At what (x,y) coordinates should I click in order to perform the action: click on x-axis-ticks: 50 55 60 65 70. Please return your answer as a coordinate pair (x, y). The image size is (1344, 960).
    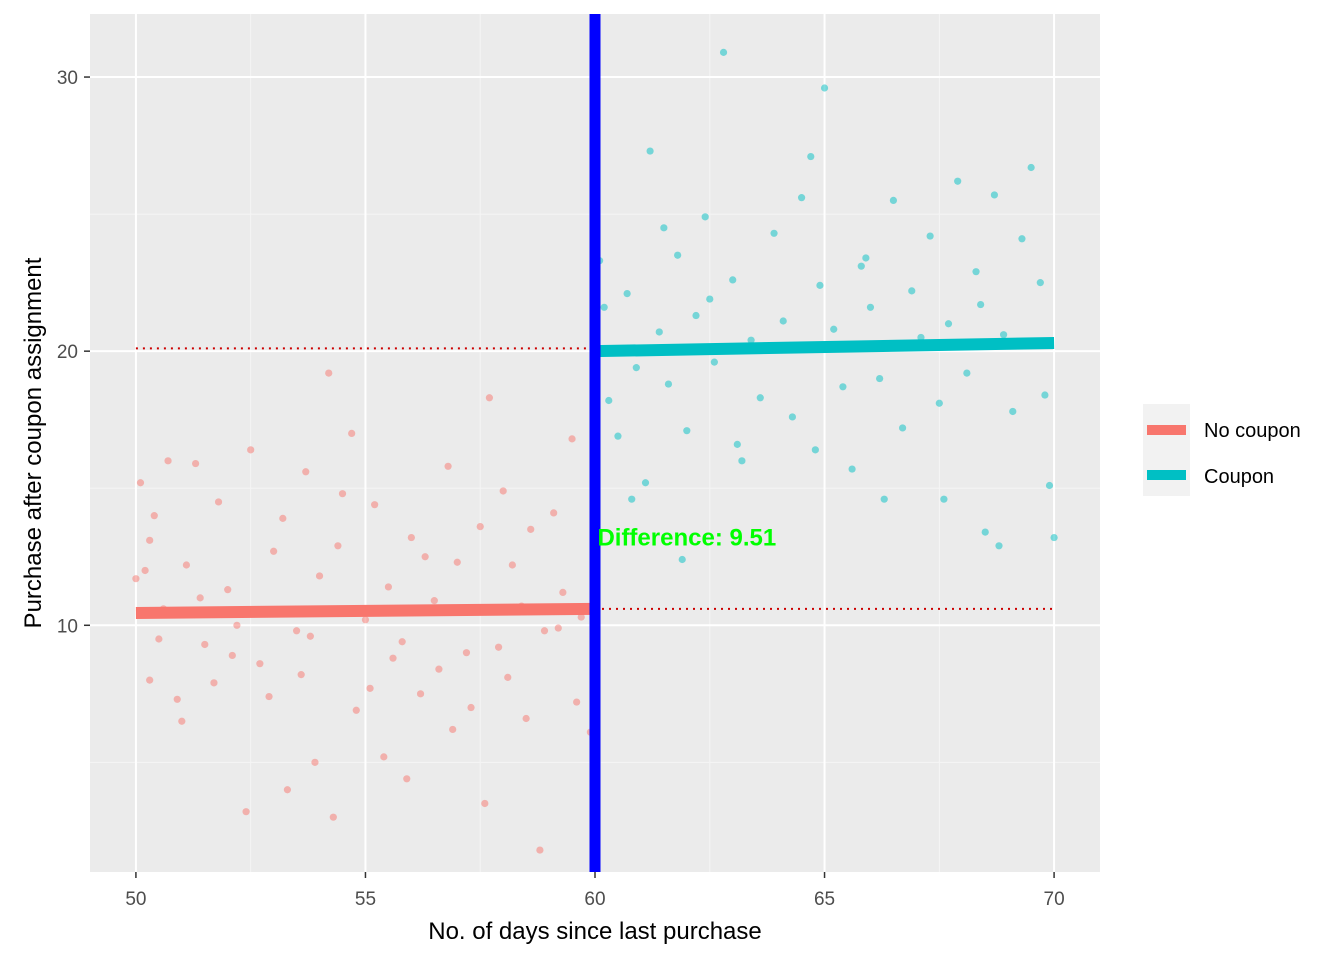
    Looking at the image, I should click on (595, 891).